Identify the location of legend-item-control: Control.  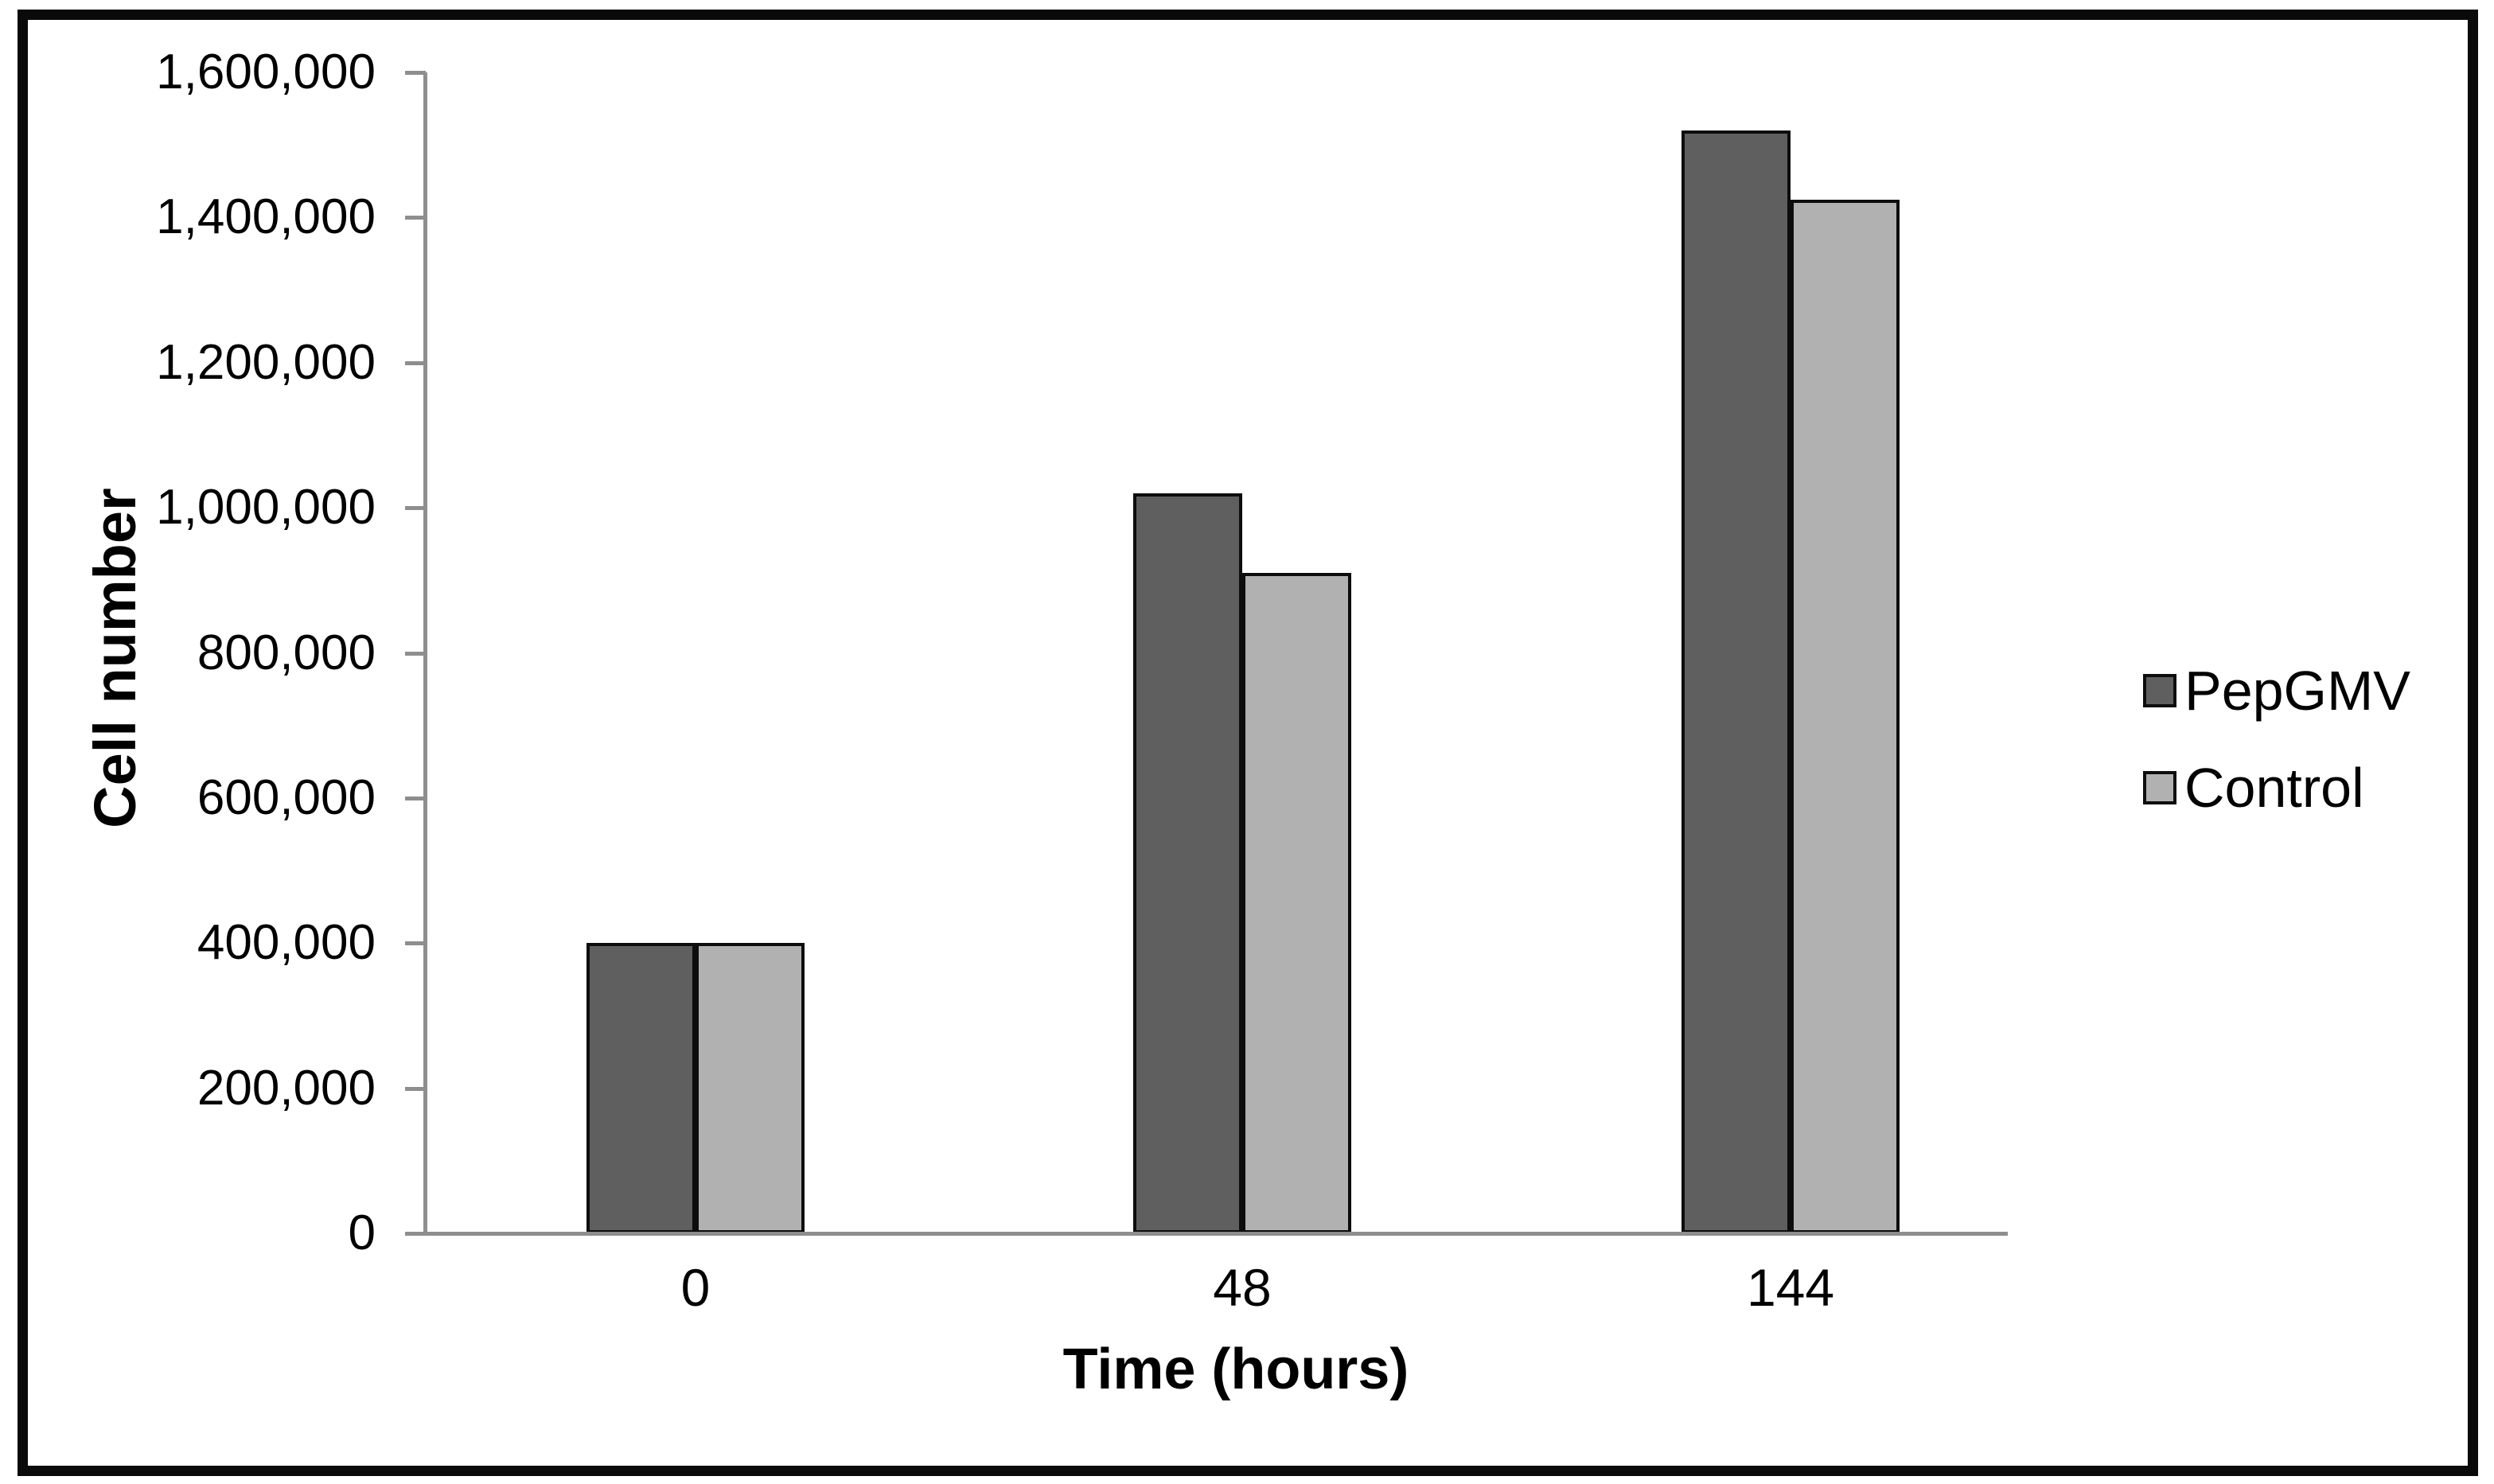
(2276, 788).